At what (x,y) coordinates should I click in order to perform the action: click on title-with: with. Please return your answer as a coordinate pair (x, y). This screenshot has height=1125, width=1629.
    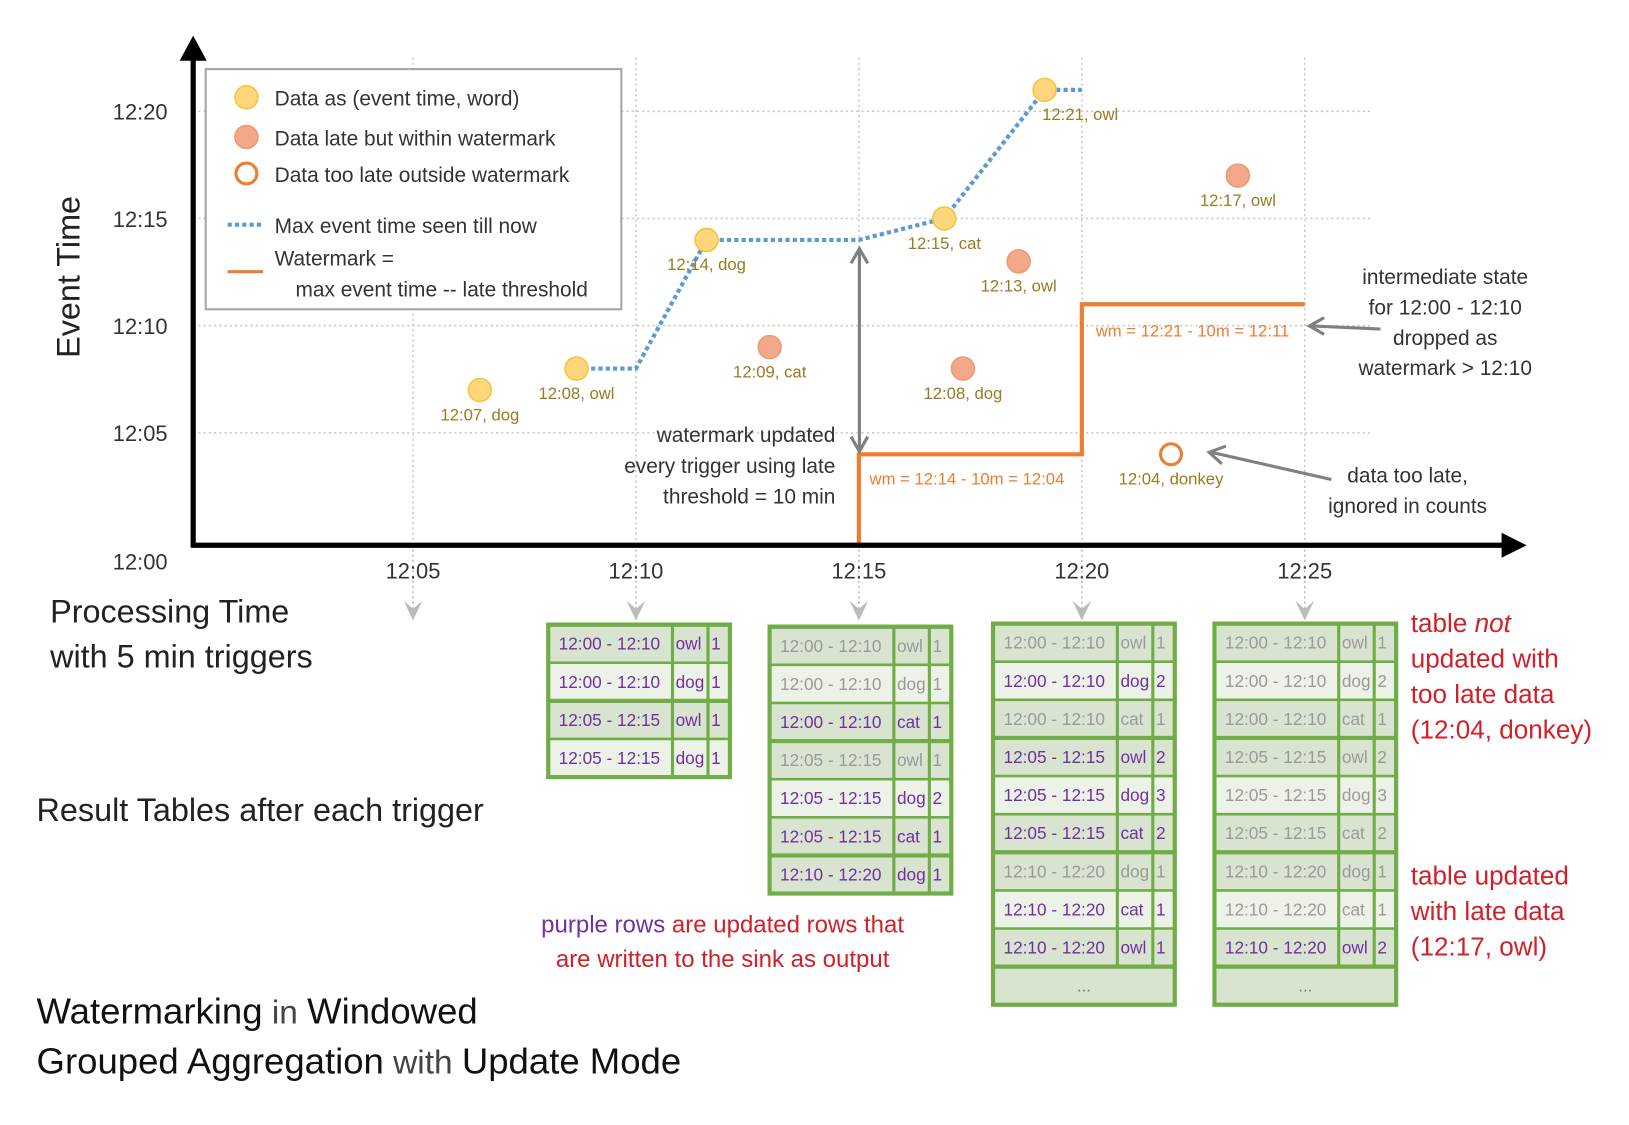
    Looking at the image, I should click on (423, 1063).